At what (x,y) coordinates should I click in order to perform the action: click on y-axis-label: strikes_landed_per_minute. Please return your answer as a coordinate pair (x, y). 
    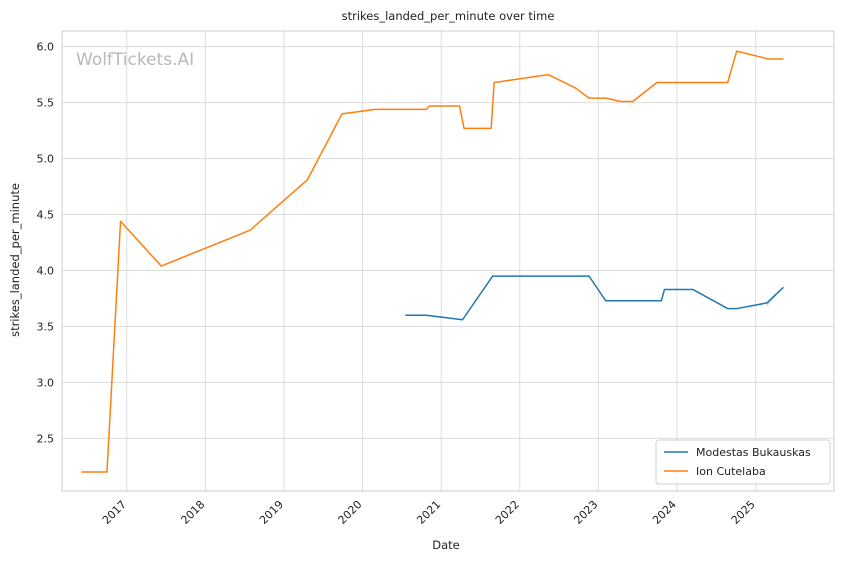
    Looking at the image, I should click on (15, 260).